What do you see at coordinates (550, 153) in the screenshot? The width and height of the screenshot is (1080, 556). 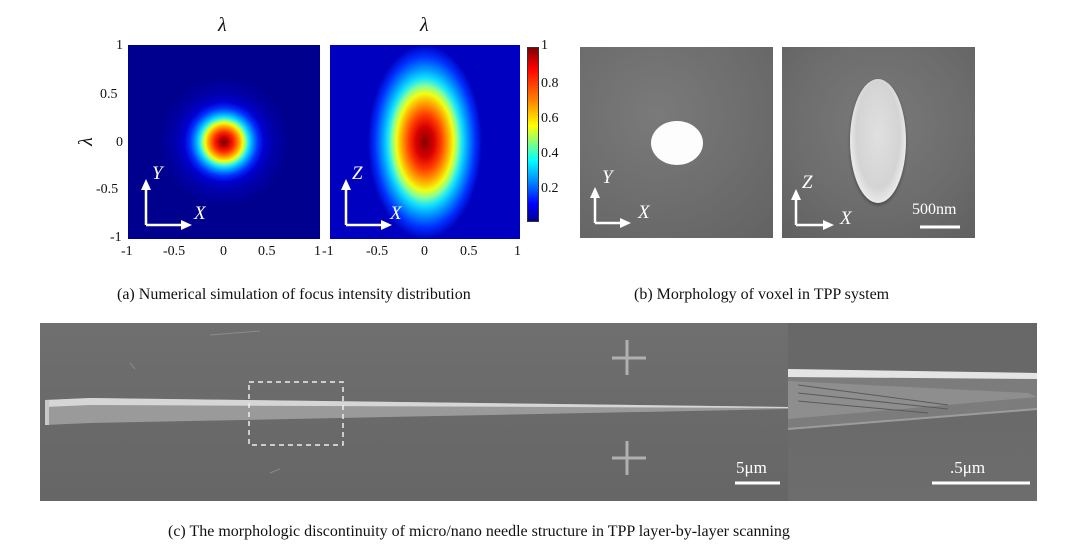 I see `colorbar-tick: 0.4` at bounding box center [550, 153].